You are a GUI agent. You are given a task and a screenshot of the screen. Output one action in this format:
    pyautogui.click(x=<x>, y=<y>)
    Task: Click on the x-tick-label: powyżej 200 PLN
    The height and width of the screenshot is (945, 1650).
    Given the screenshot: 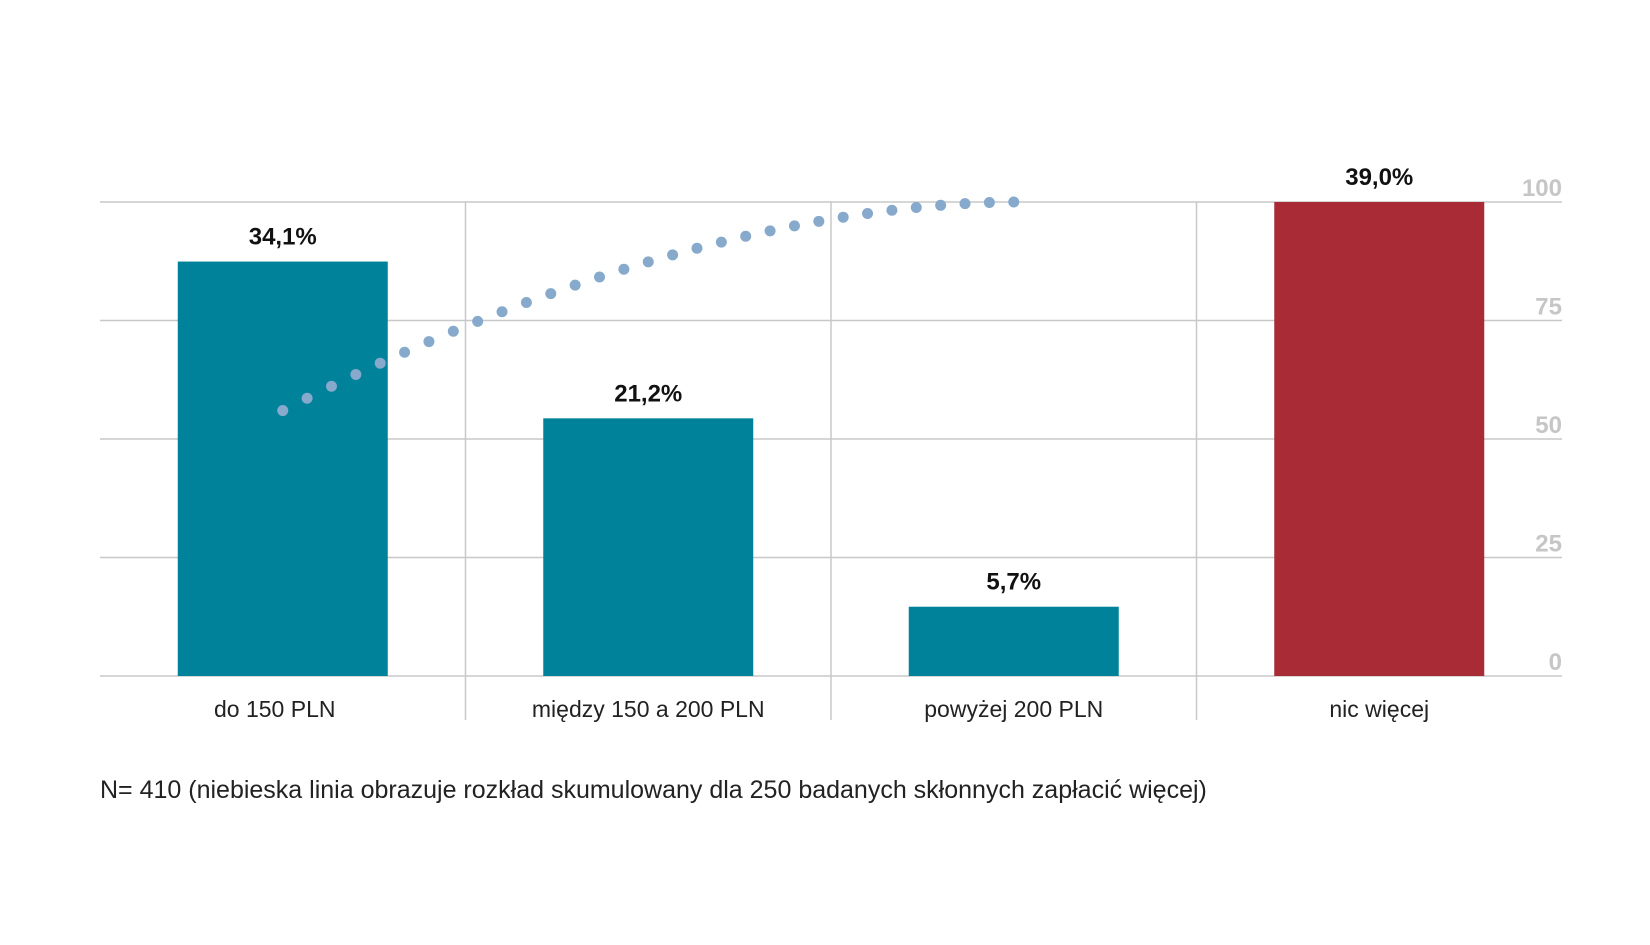 What is the action you would take?
    pyautogui.click(x=1013, y=709)
    